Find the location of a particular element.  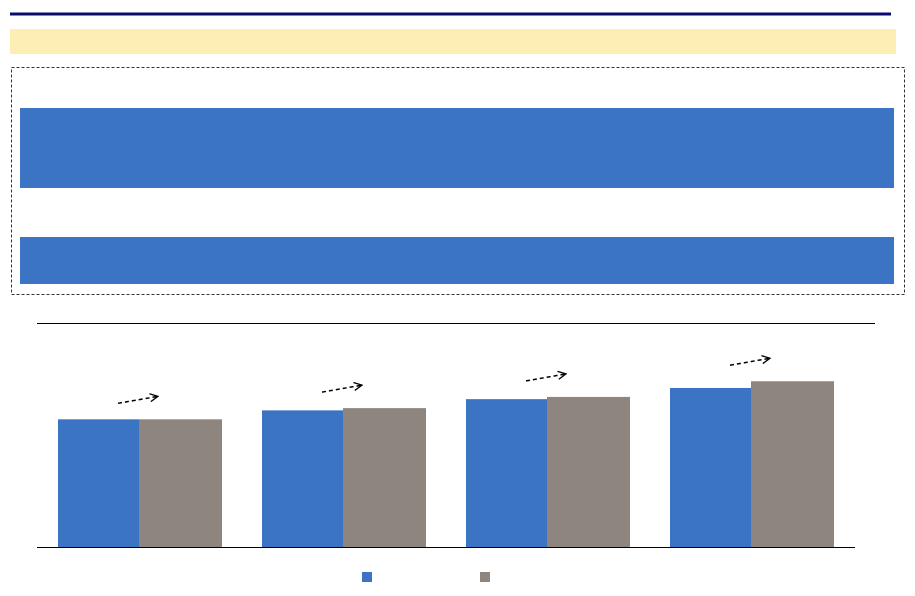

banner is located at coordinates (453, 41).